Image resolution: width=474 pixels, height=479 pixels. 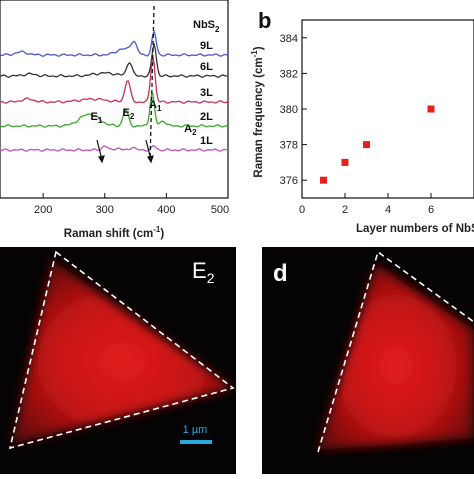 I want to click on e1-arrowhead, so click(x=101, y=159).